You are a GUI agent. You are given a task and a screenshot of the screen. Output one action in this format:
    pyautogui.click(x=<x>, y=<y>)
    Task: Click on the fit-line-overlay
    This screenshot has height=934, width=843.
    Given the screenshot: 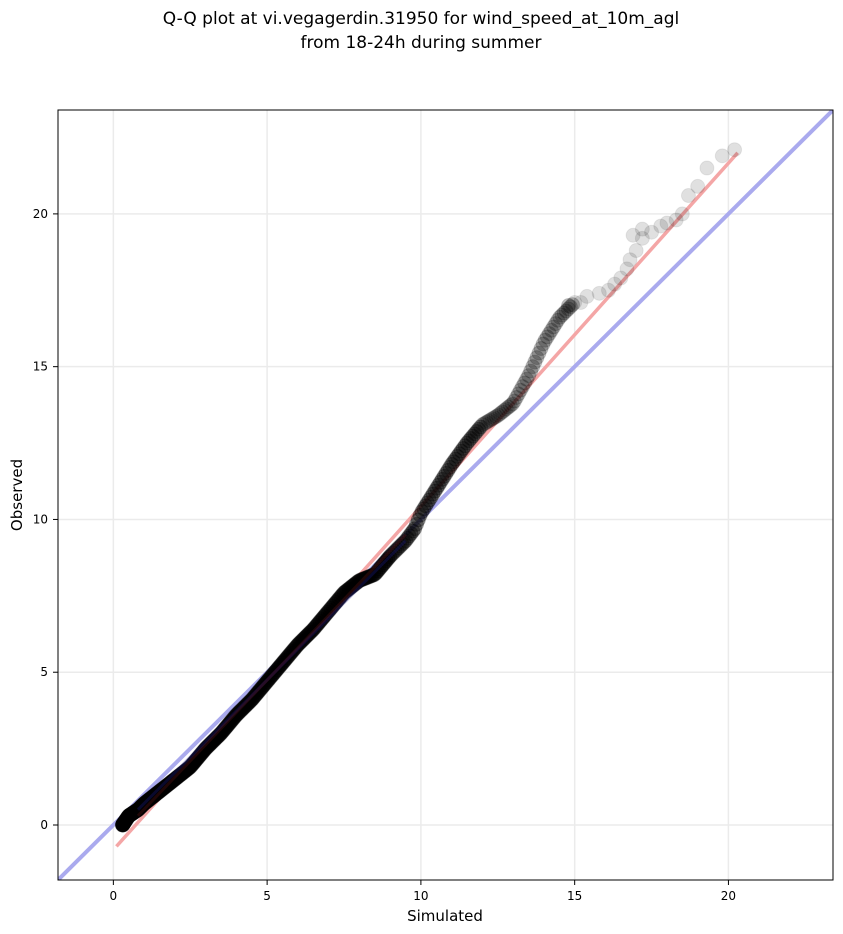 What is the action you would take?
    pyautogui.click(x=271, y=675)
    